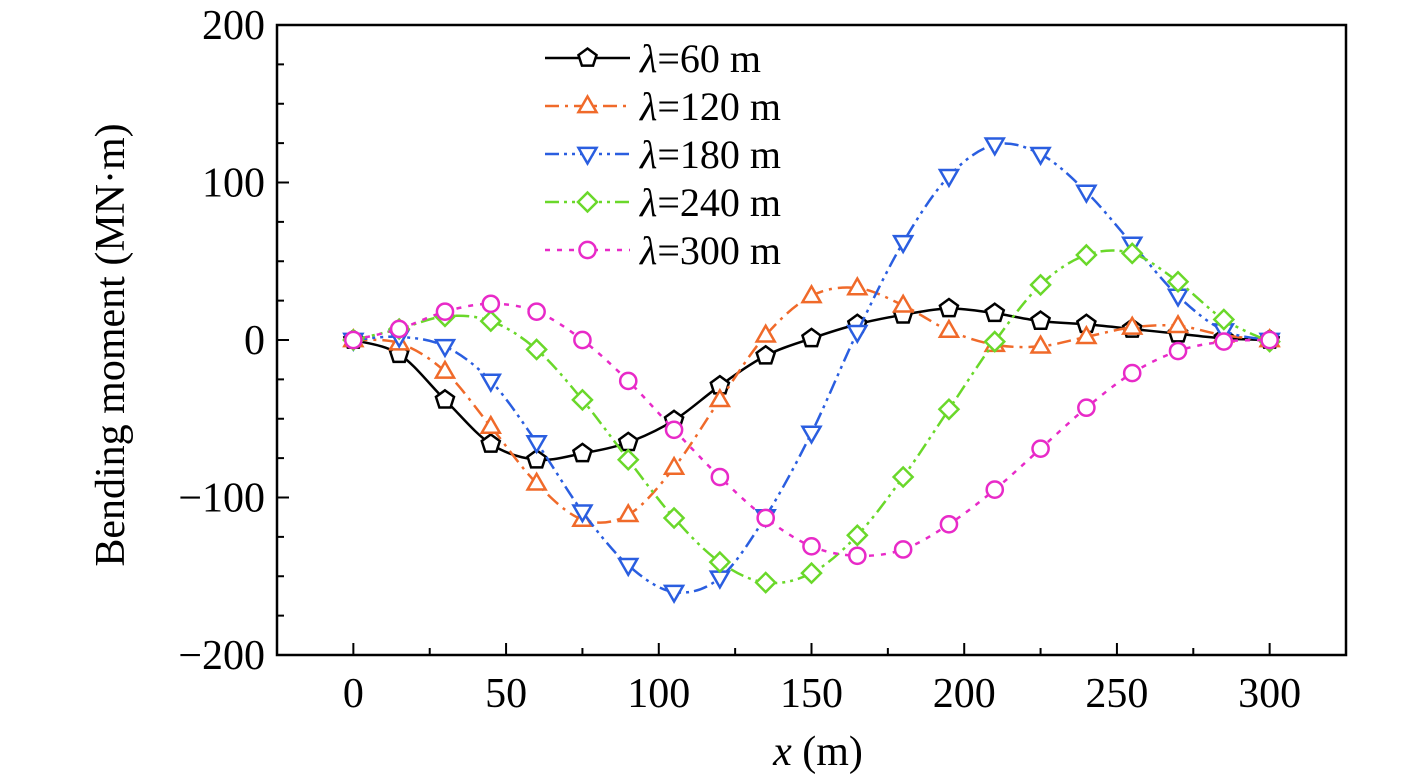 This screenshot has width=1419, height=784. Describe the element at coordinates (710, 202) in the screenshot. I see `legend-label: λ=240 m` at that location.